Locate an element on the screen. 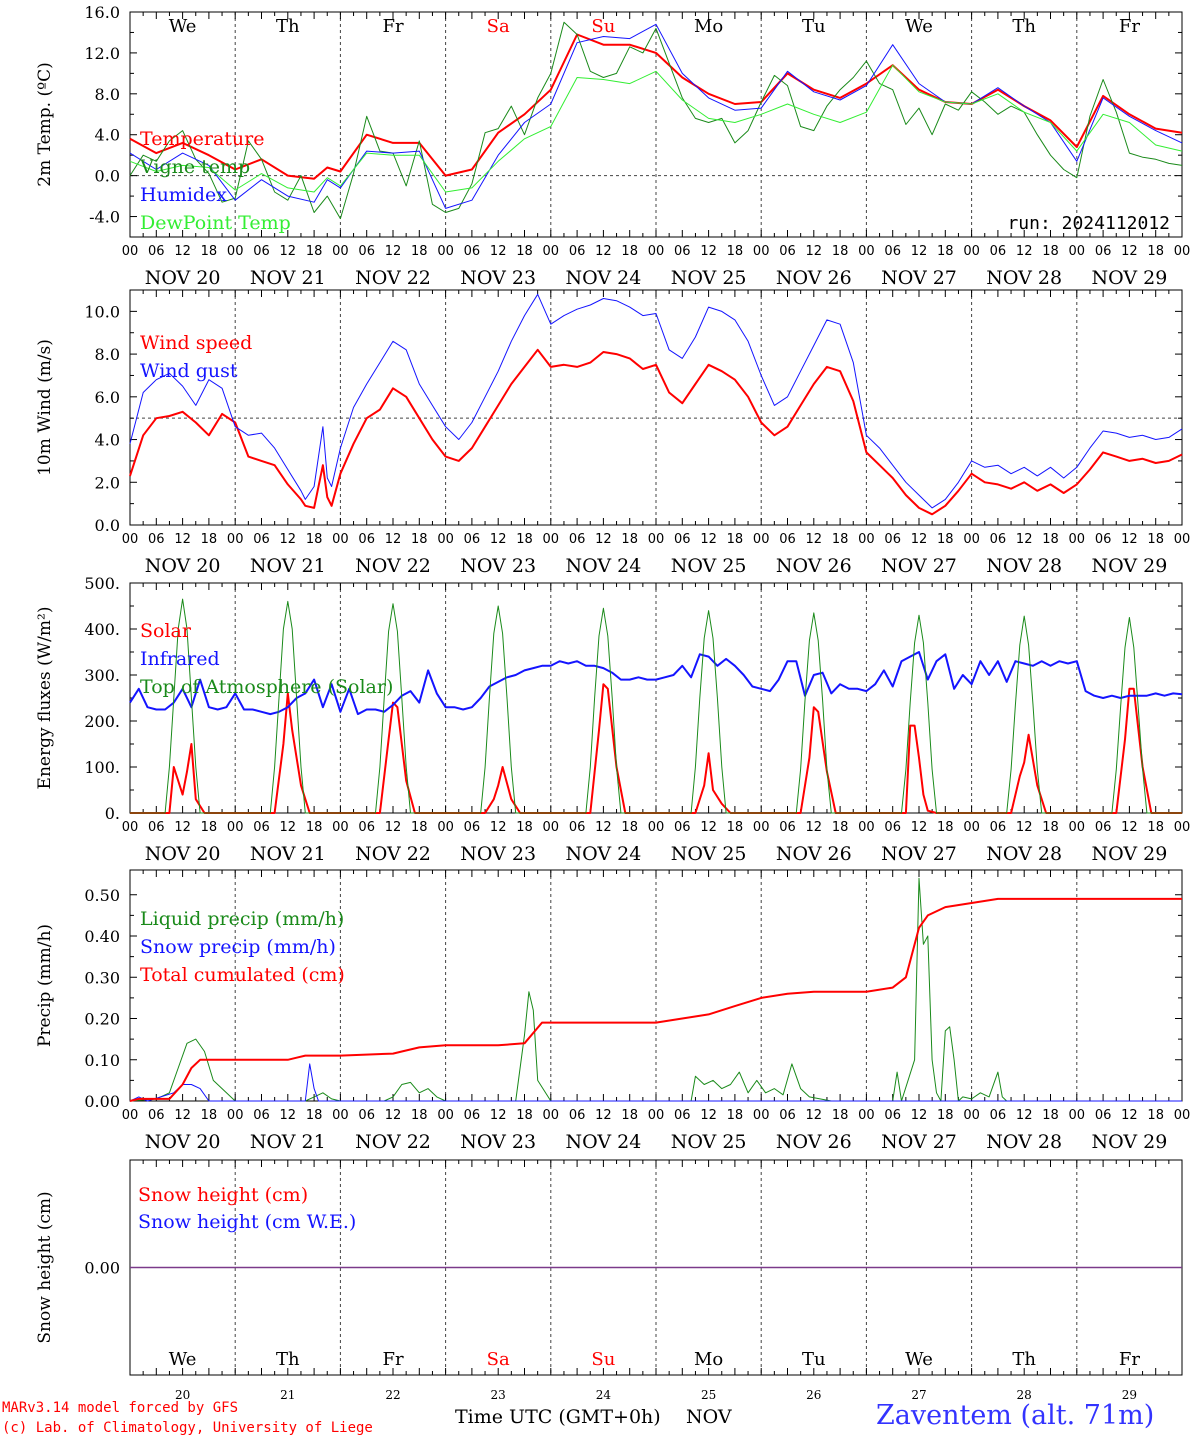  y-tick-label: 0.10 is located at coordinates (102, 1060).